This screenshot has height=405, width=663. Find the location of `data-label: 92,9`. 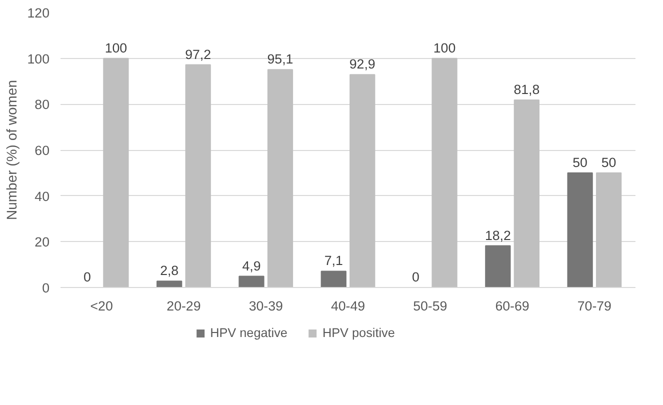

data-label: 92,9 is located at coordinates (362, 64).